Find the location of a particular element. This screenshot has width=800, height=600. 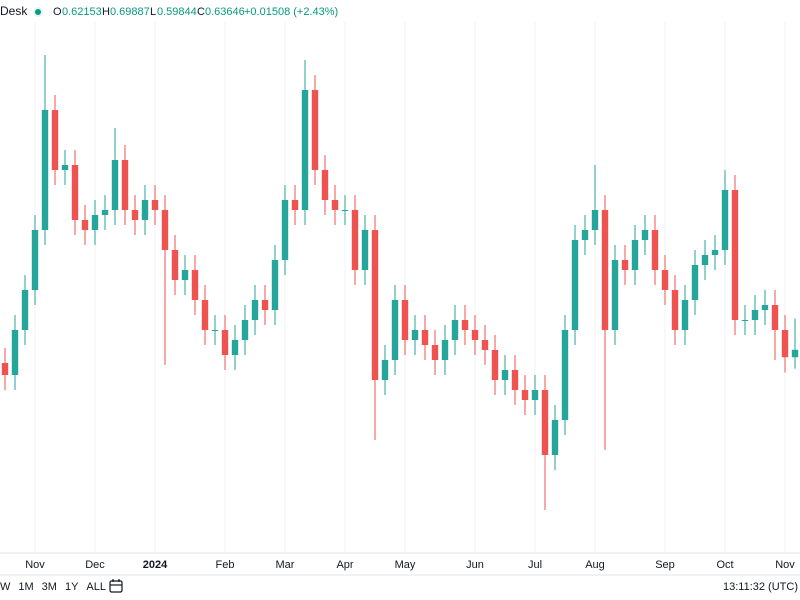

x-tick-label: May is located at coordinates (405, 565).